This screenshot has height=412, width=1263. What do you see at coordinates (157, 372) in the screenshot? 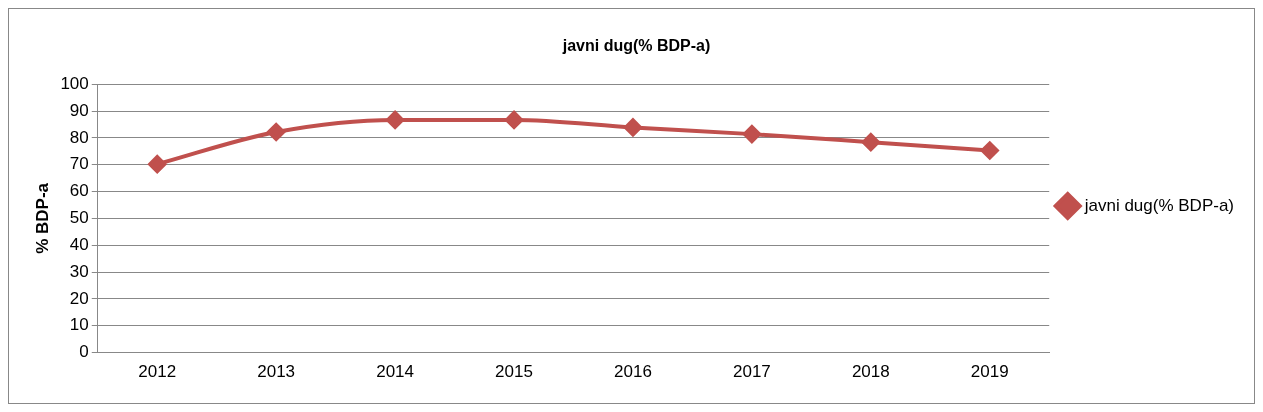
I see `x-tick-label: 2012` at bounding box center [157, 372].